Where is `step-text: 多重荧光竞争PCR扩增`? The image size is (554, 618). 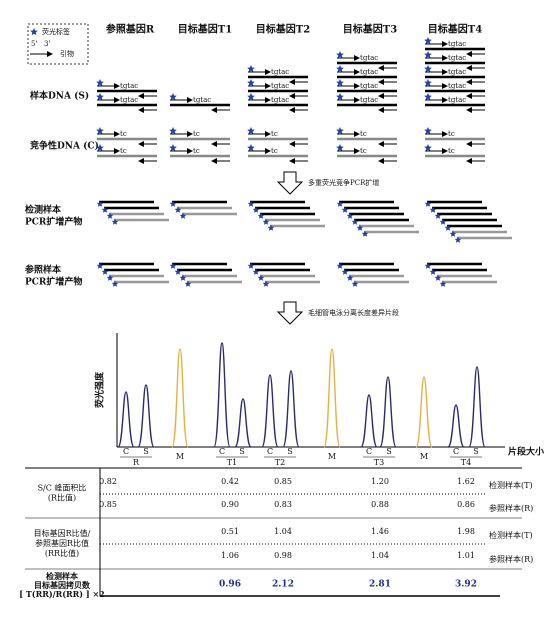 step-text: 多重荧光竞争PCR扩增 is located at coordinates (343, 182).